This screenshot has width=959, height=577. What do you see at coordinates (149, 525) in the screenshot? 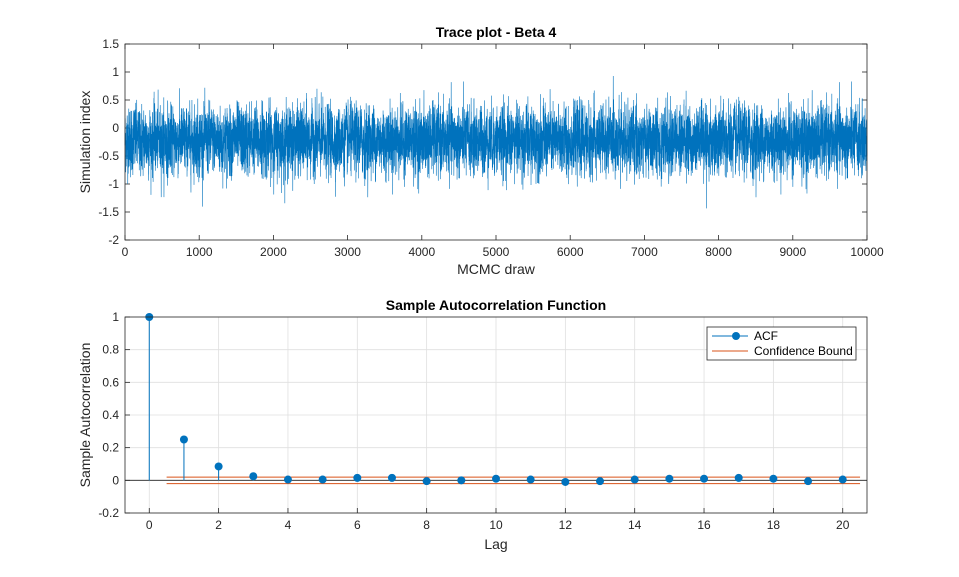
I see `acf-x-tick-label: 0` at bounding box center [149, 525].